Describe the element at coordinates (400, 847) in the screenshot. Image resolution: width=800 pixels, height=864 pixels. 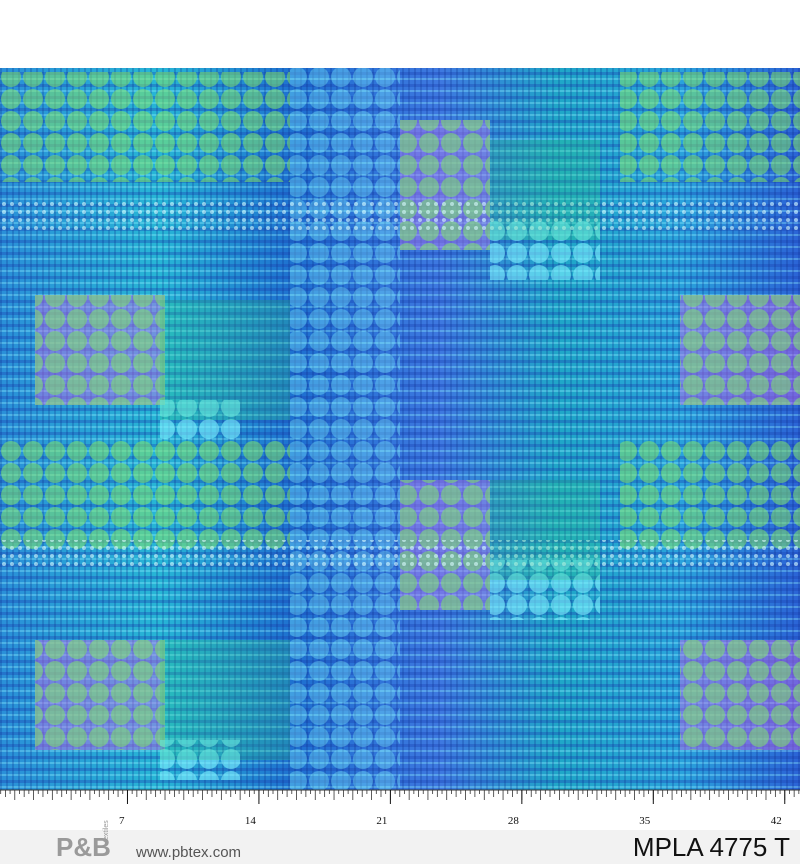
I see `footer-bar` at that location.